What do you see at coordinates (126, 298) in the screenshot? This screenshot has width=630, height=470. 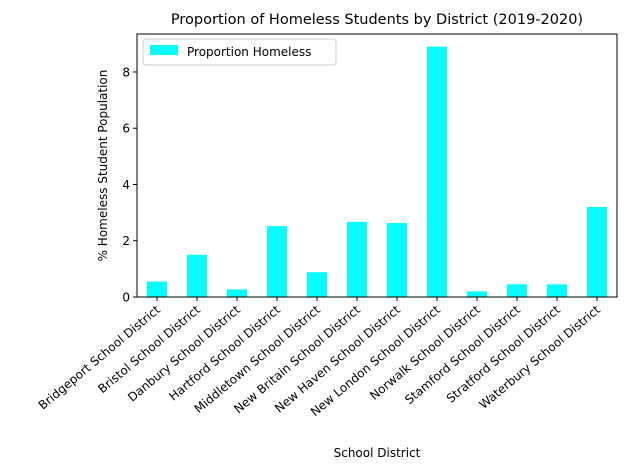 I see `y-tick-label-0: 0` at bounding box center [126, 298].